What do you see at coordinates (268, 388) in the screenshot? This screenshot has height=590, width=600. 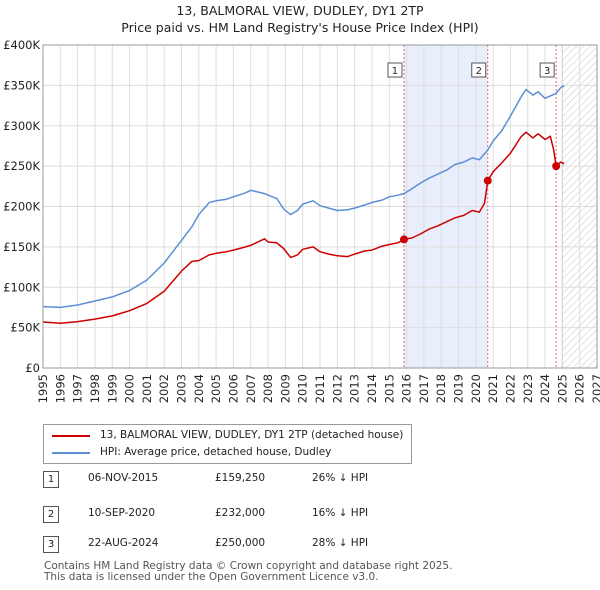 I see `x-tick-label: 2008` at bounding box center [268, 388].